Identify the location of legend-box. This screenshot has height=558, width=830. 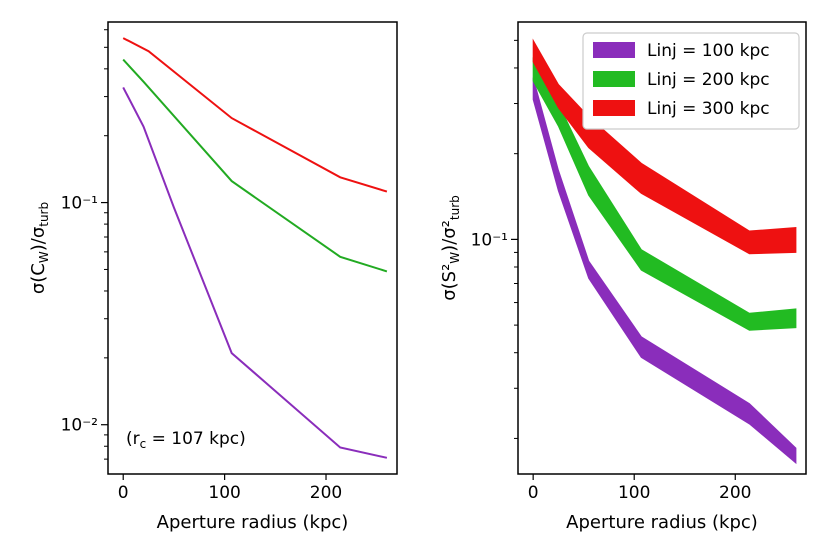
(691, 81).